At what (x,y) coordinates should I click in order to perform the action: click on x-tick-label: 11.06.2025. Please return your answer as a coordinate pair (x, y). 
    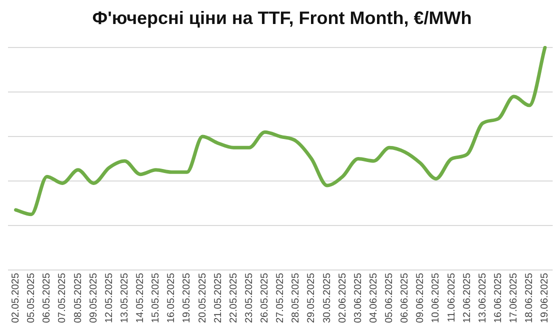
    Looking at the image, I should click on (452, 297).